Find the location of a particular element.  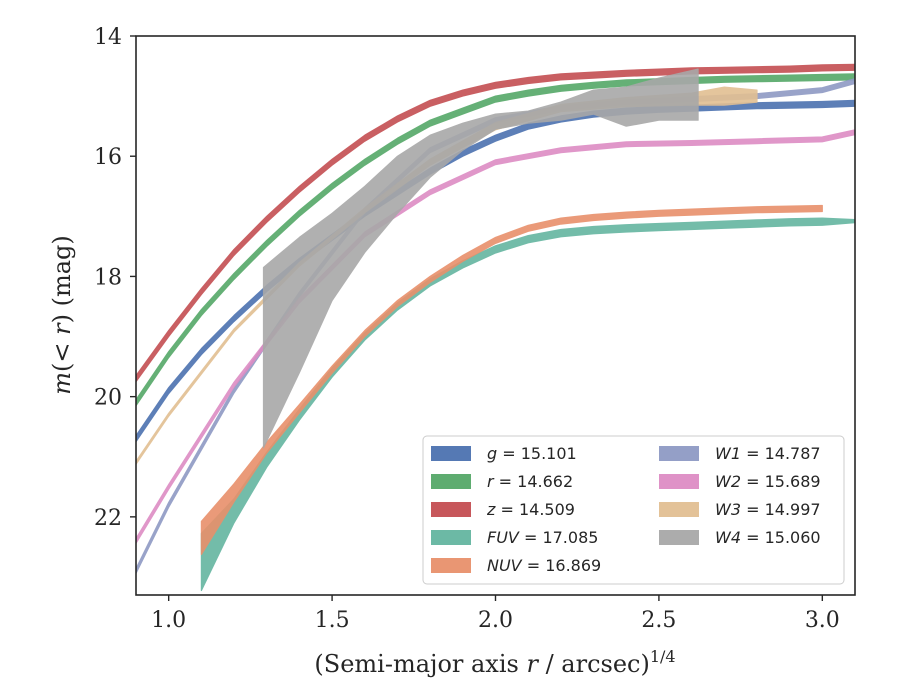

x-tick-label: 2.5 is located at coordinates (658, 620).